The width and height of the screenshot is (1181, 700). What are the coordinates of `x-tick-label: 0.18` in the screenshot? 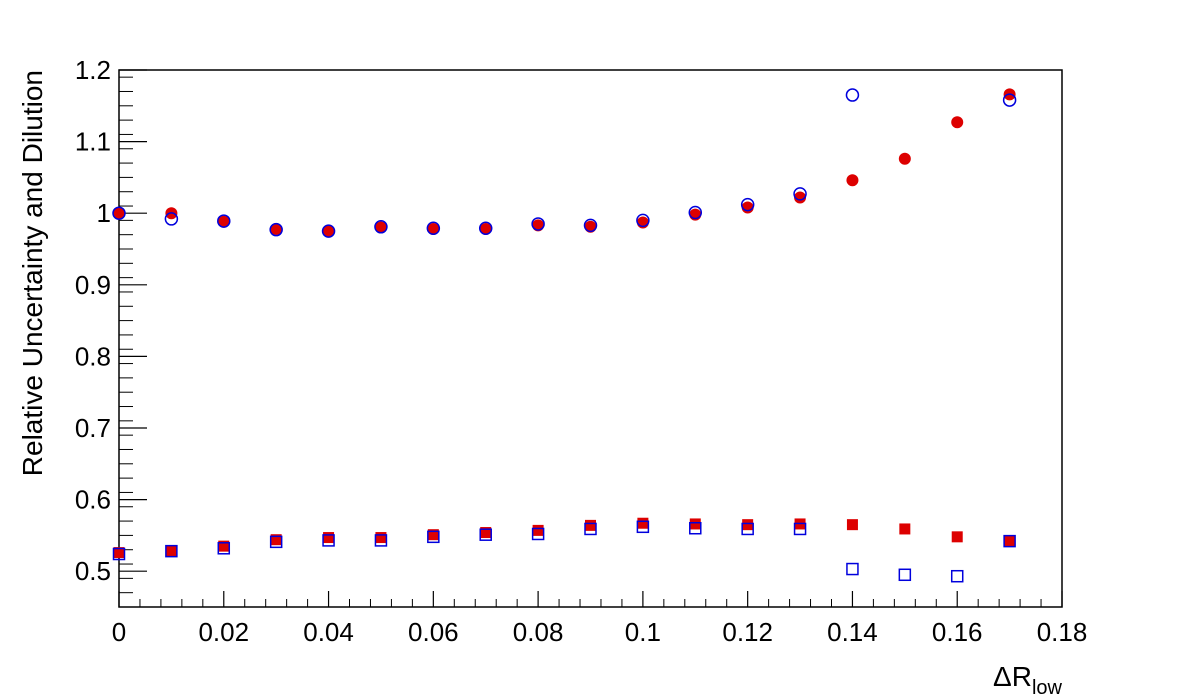 It's located at (1062, 632).